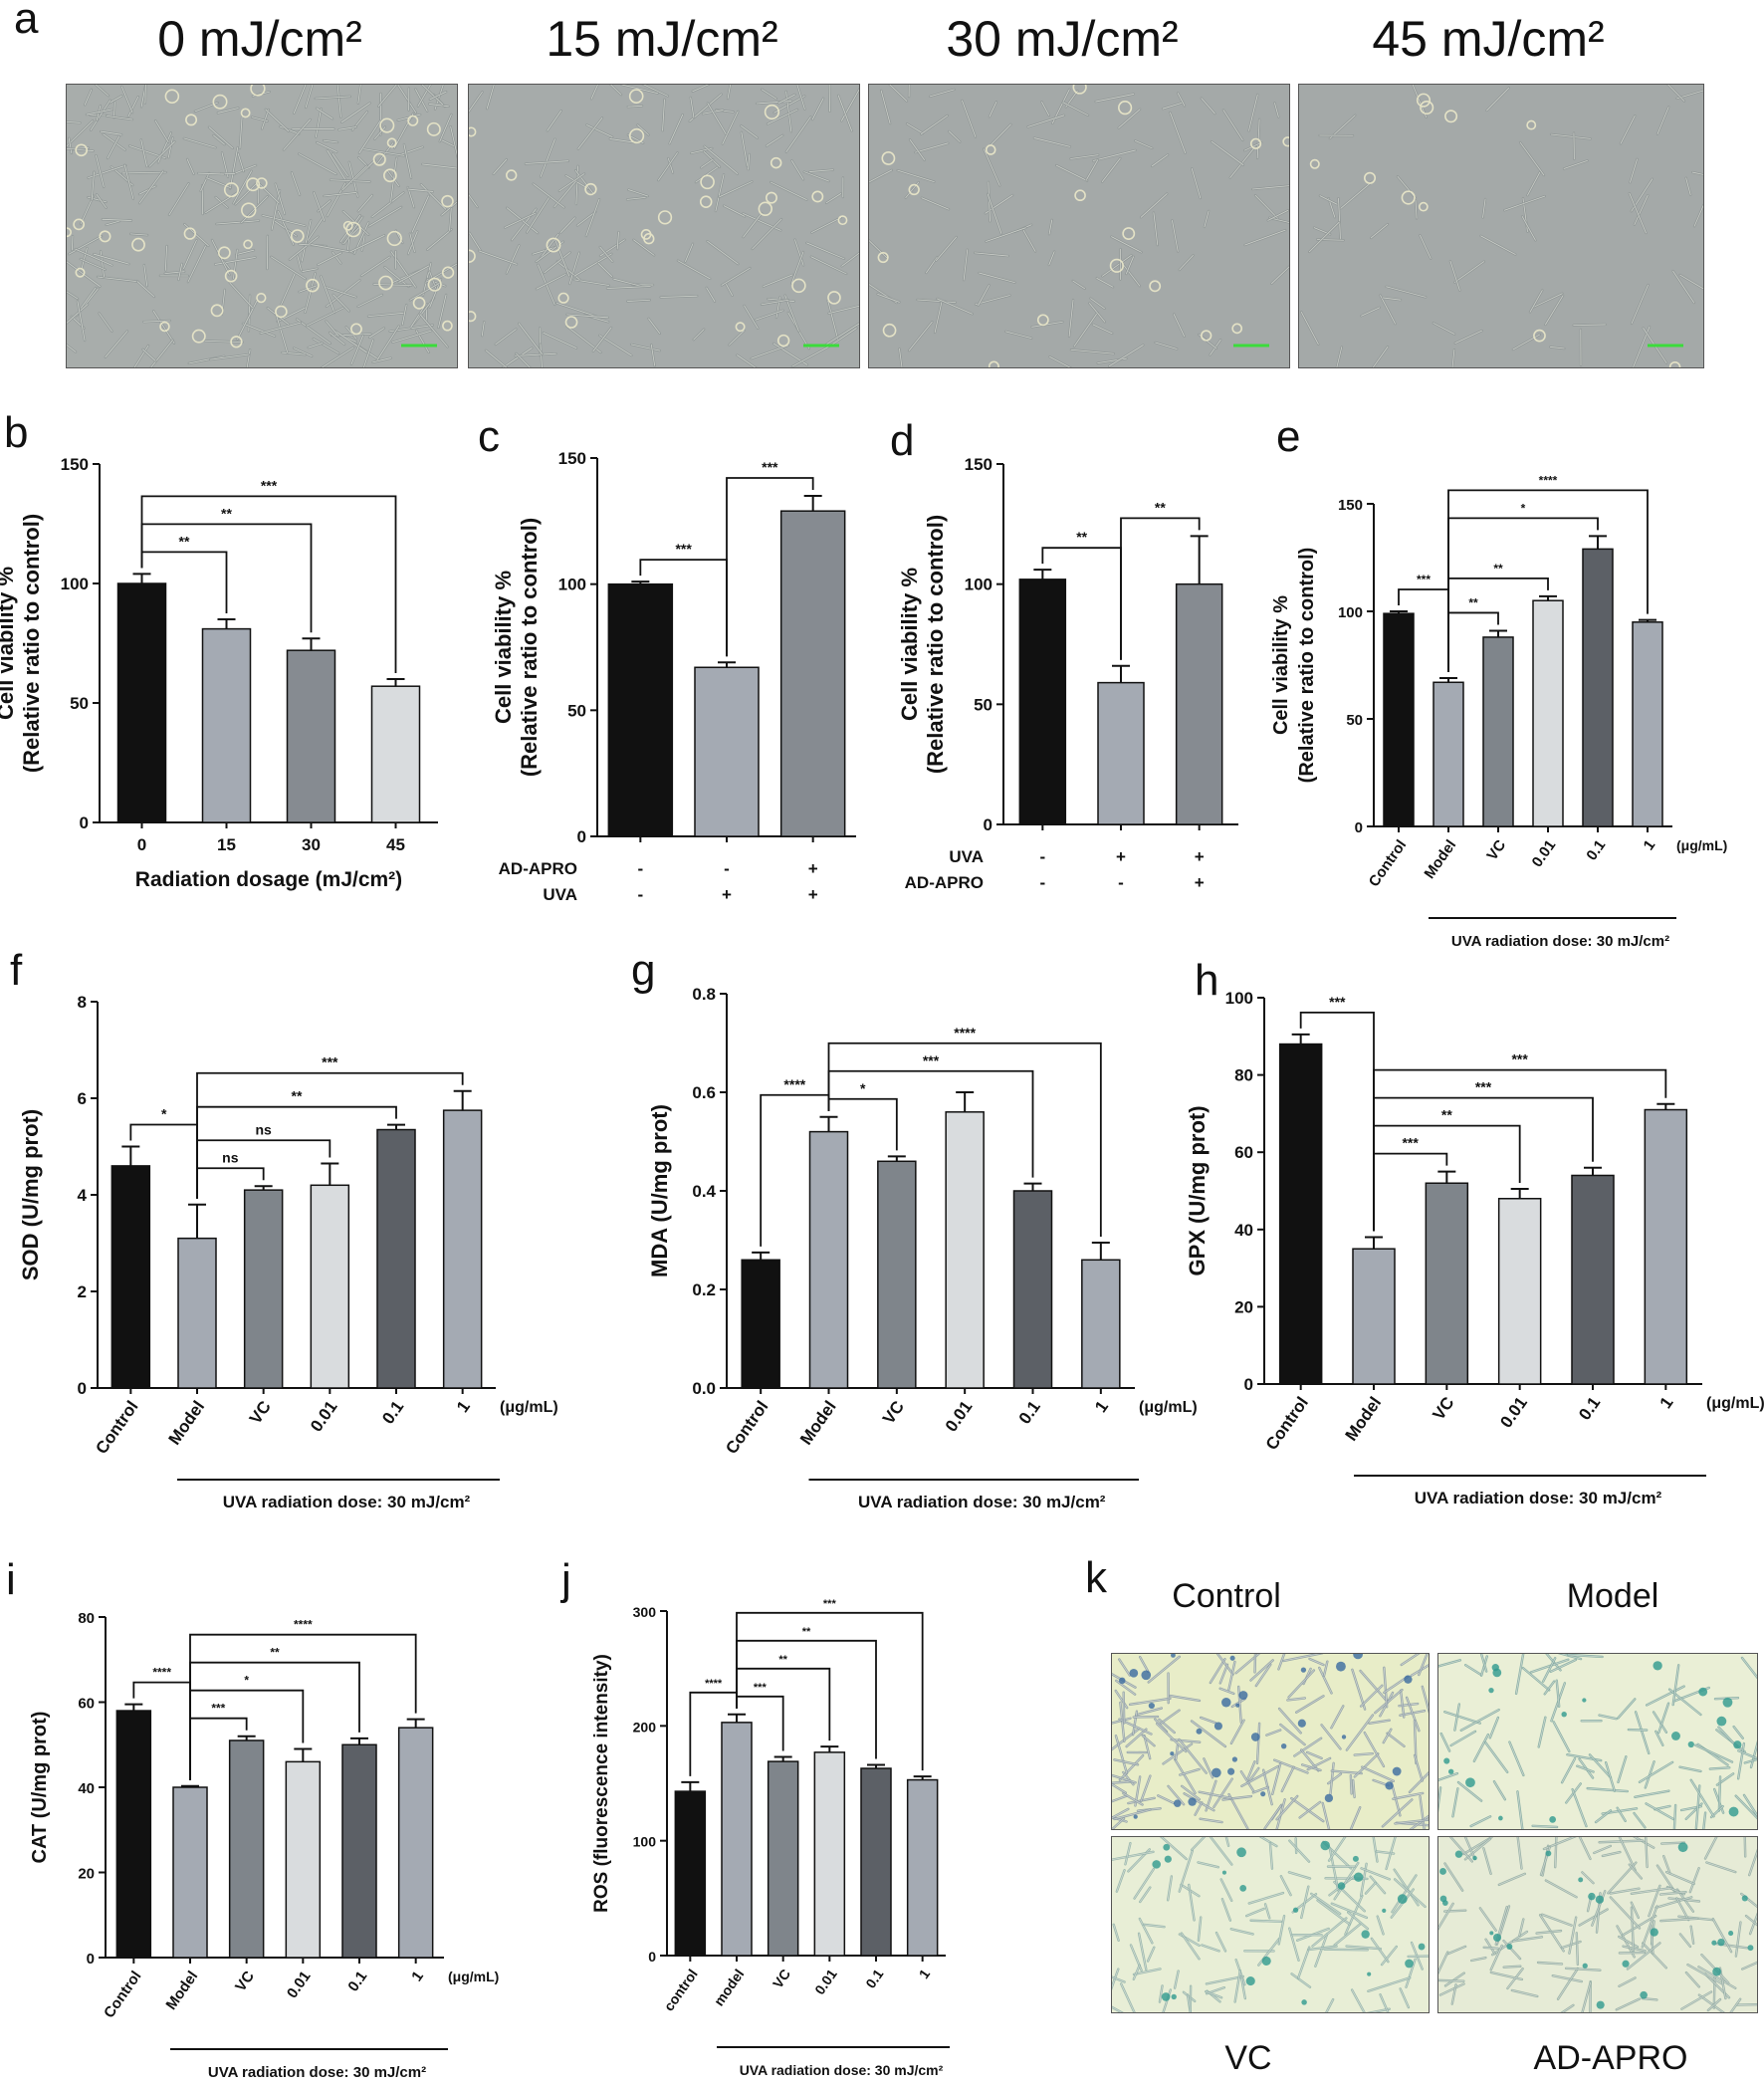 This screenshot has width=1764, height=2086. Describe the element at coordinates (1270, 1742) in the screenshot. I see `photo-background` at that location.